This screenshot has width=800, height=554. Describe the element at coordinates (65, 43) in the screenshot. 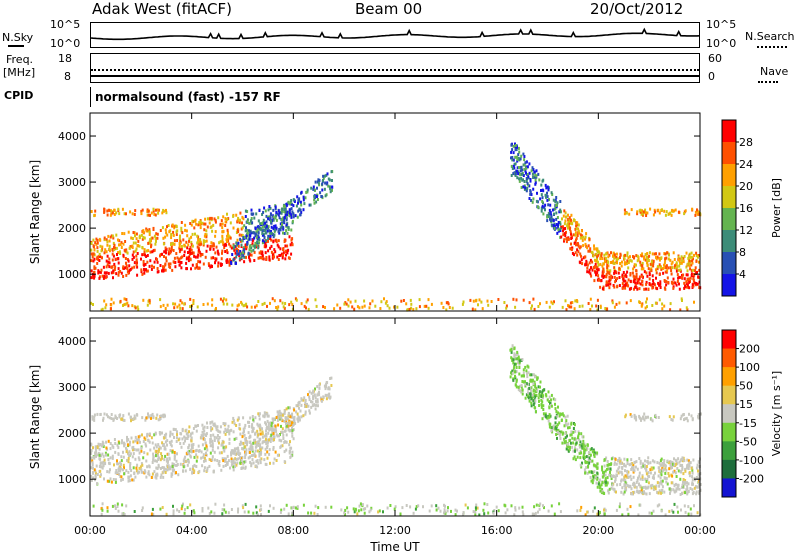

I see `noise-tick-bottom: 10^0` at that location.